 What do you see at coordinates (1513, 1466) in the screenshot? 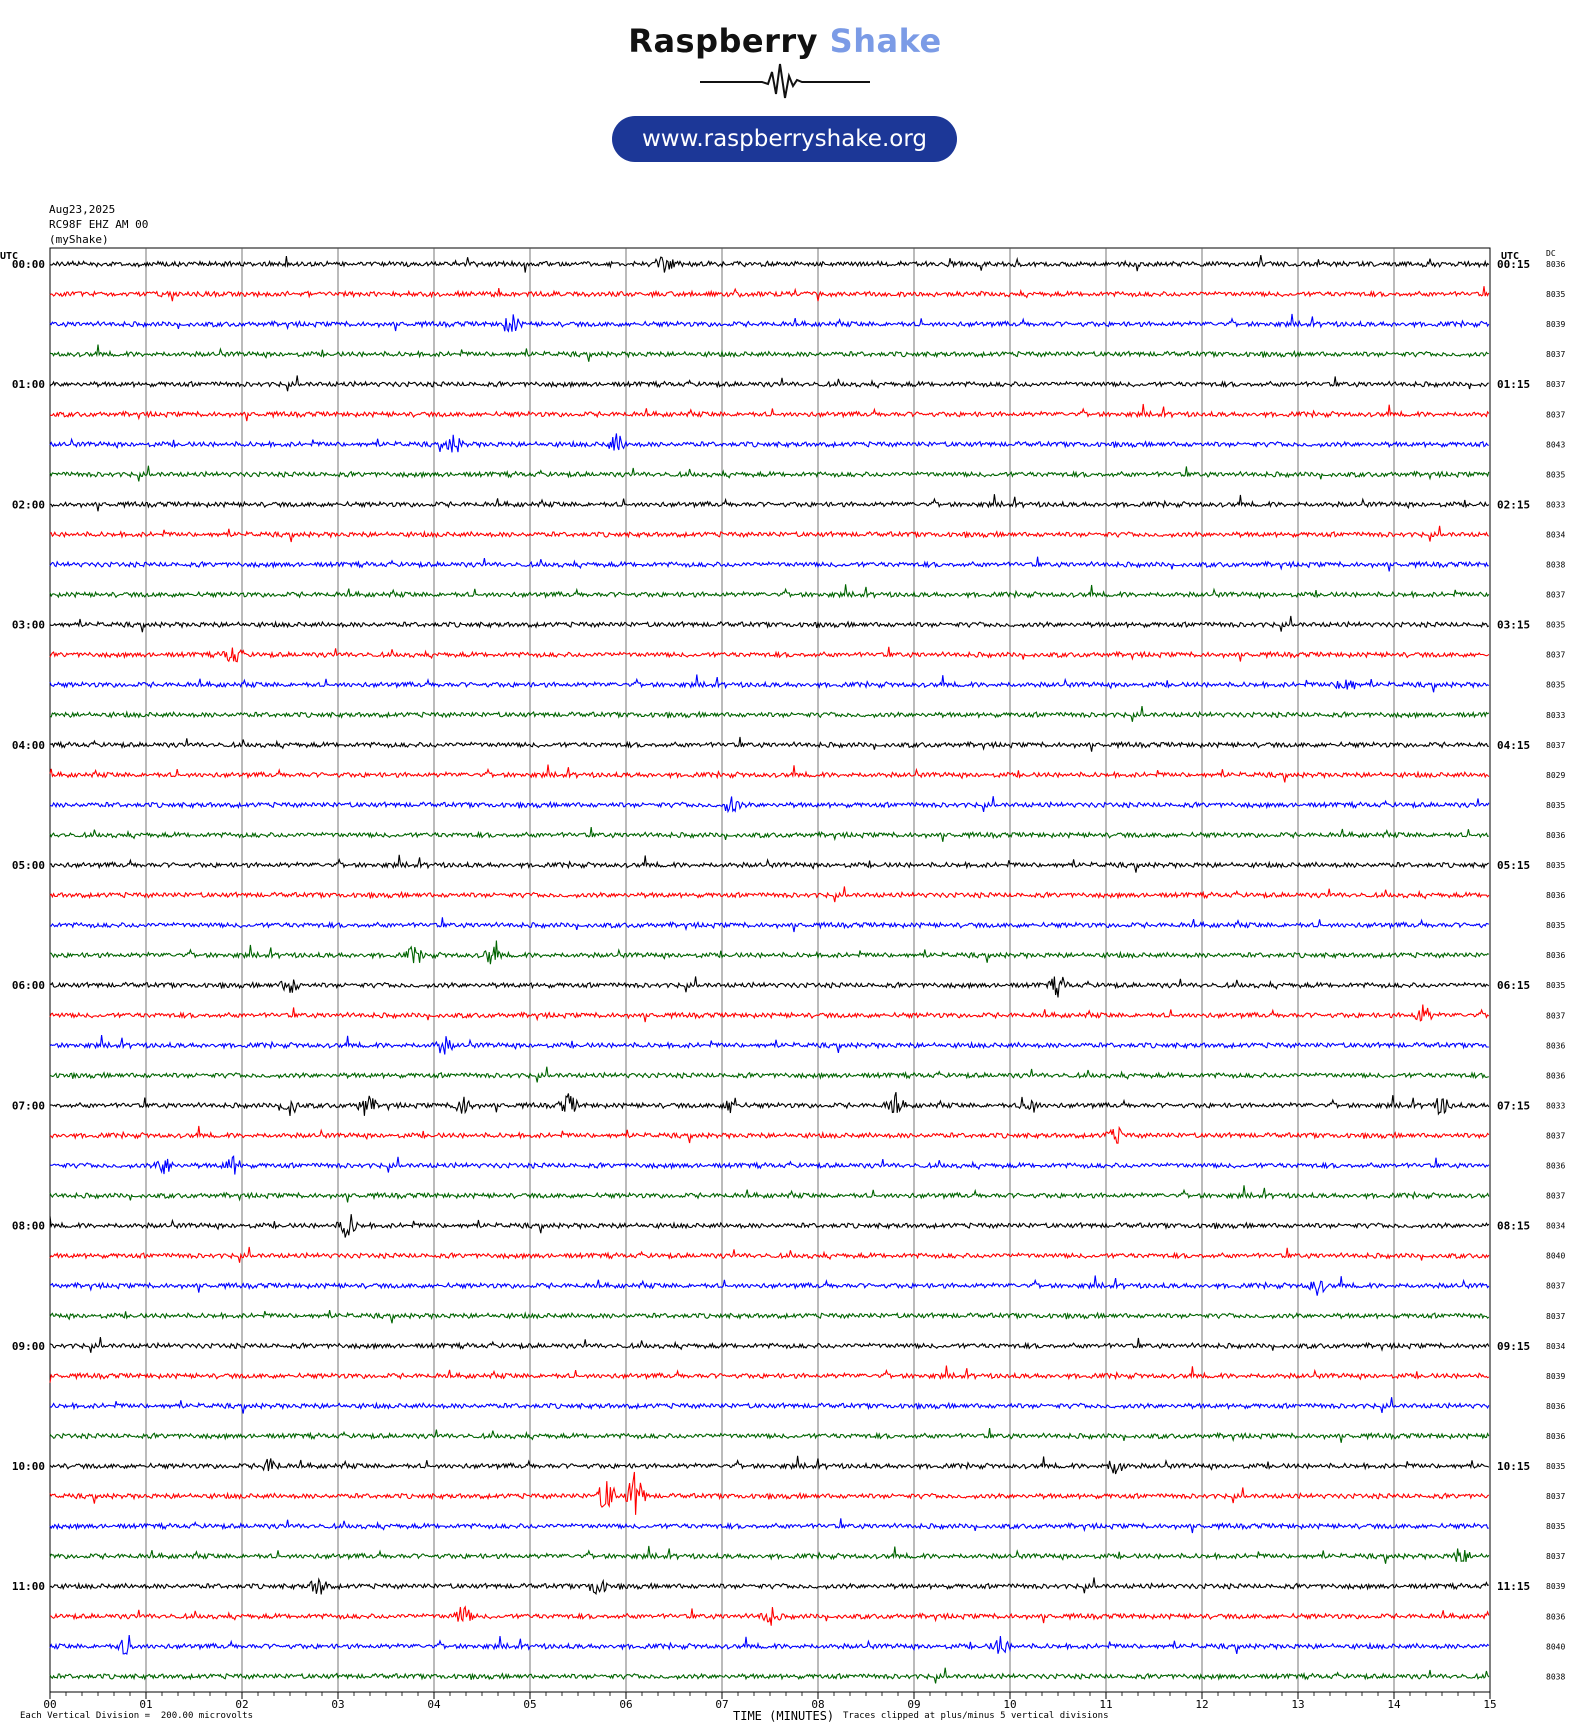
I see `right-time-label: 10:15` at bounding box center [1513, 1466].